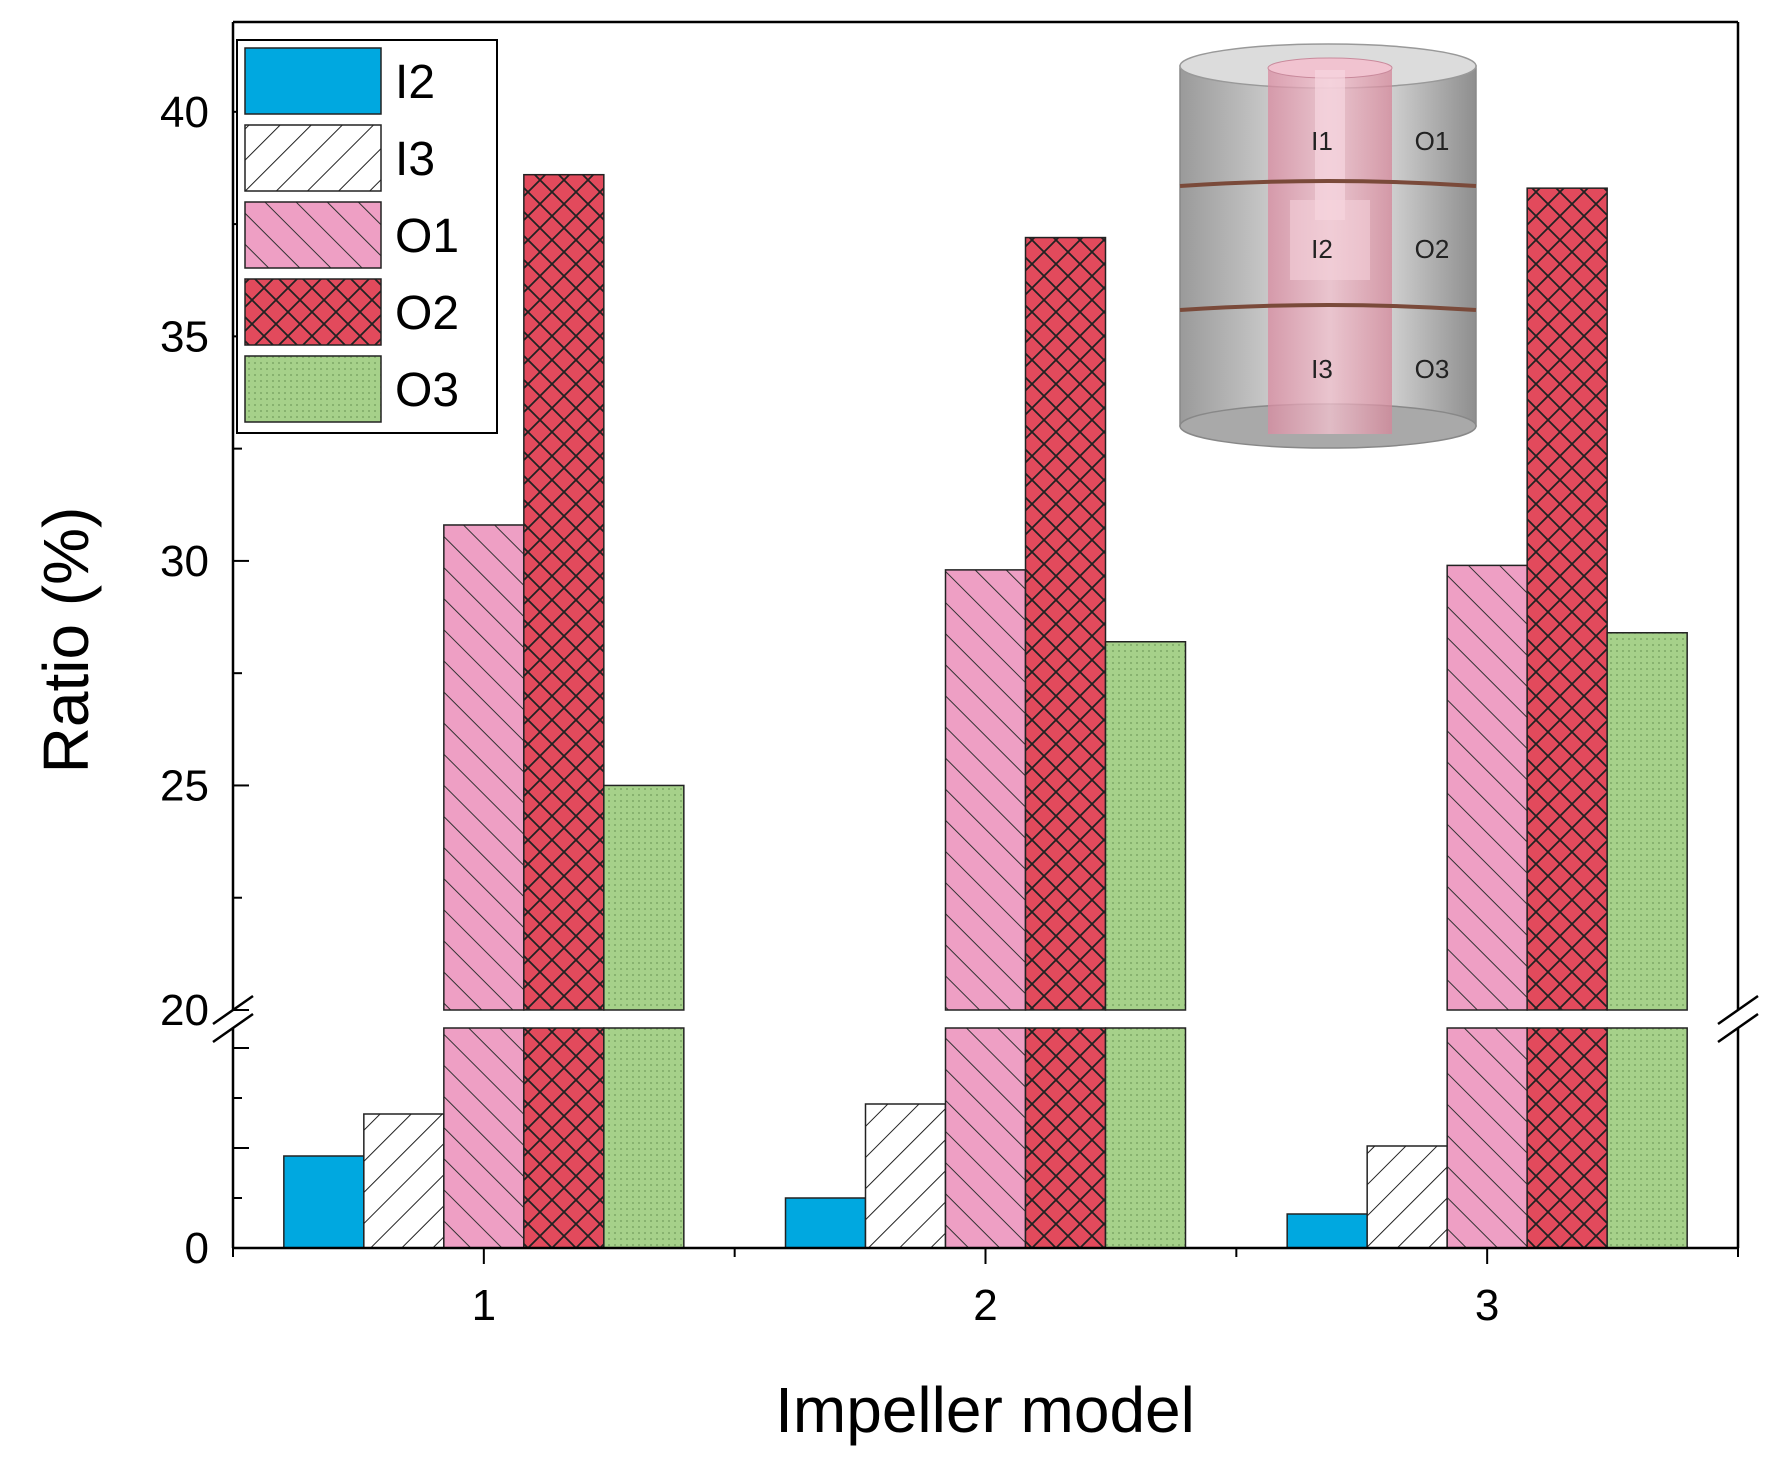  I want to click on y-tick-label: 35, so click(184, 336).